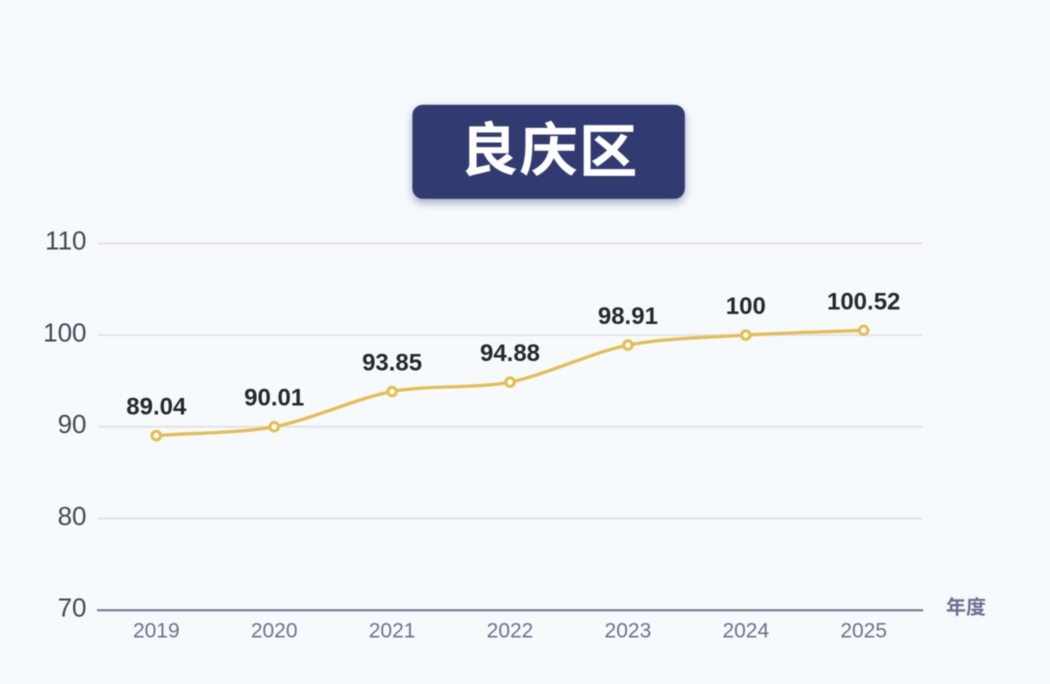  Describe the element at coordinates (392, 631) in the screenshot. I see `svg-text: 2021` at that location.